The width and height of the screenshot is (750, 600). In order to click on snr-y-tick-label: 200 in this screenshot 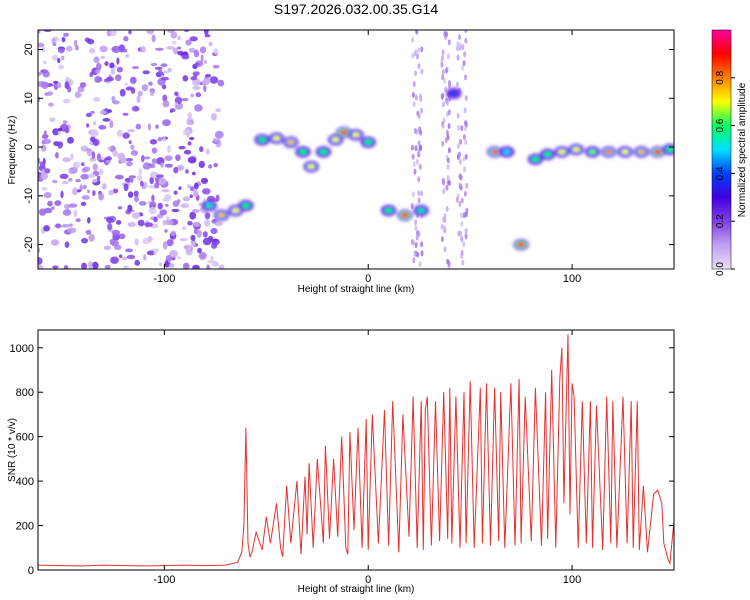, I will do `click(25, 527)`.